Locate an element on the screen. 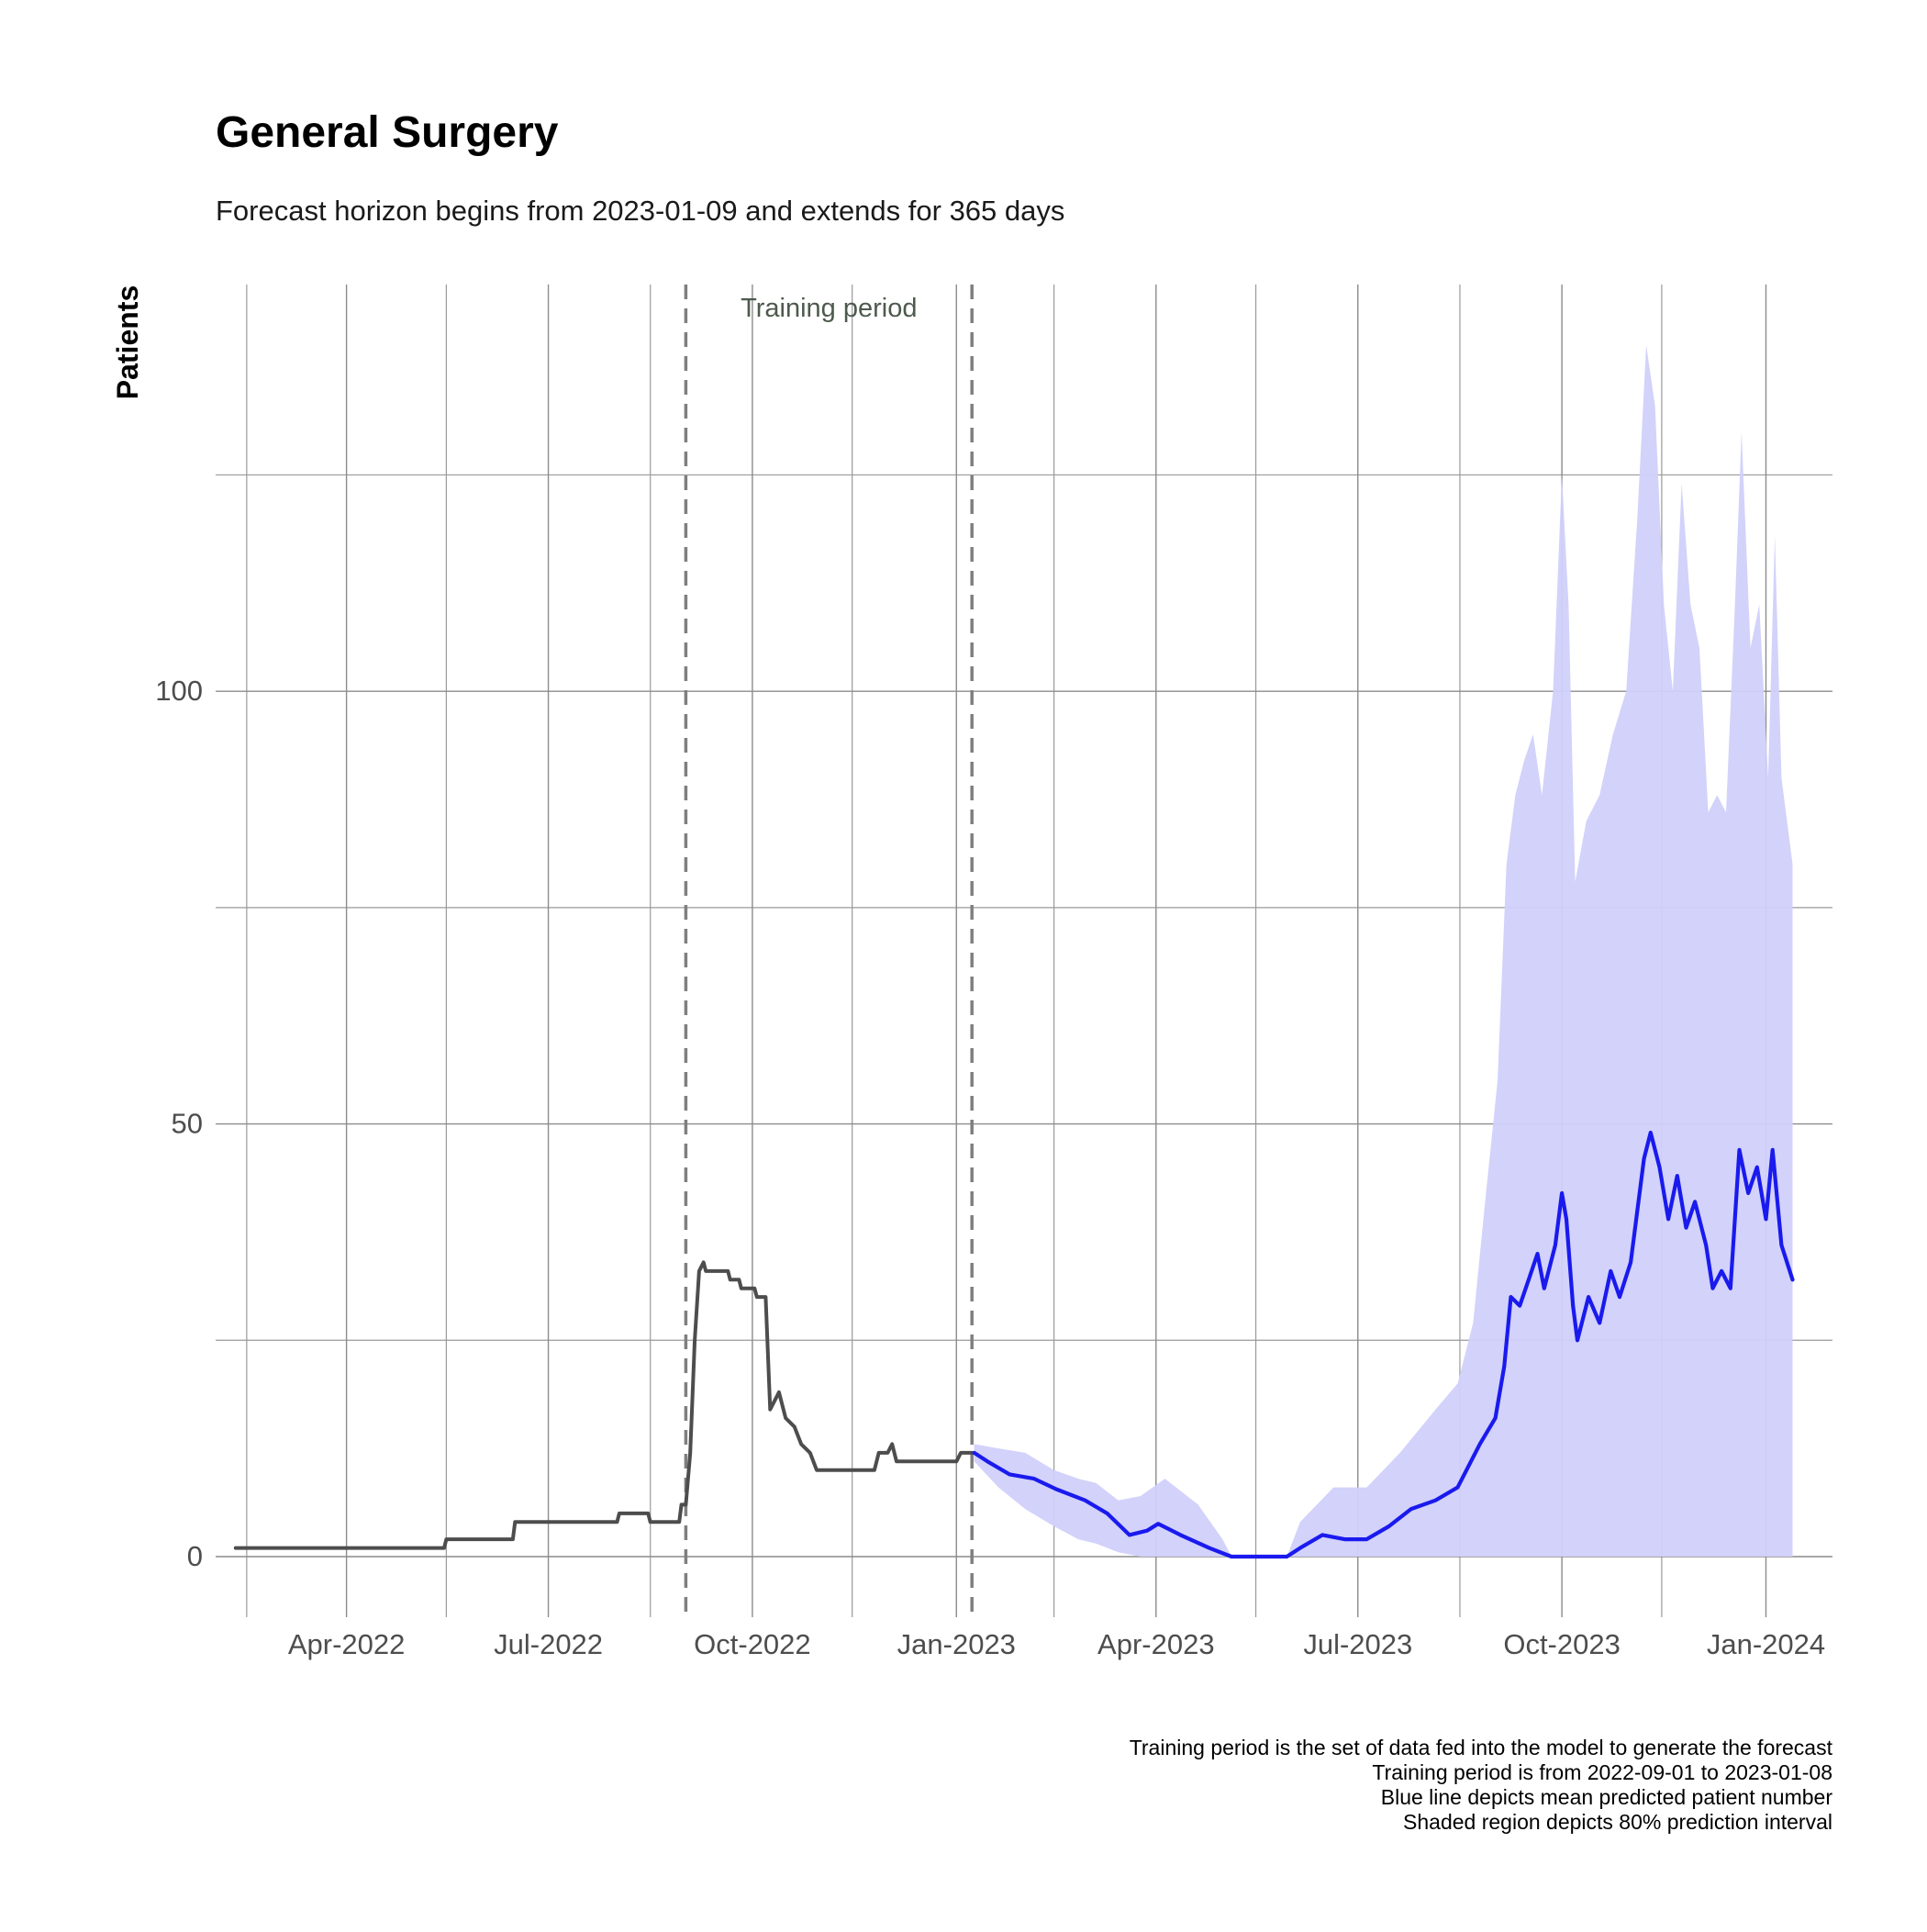  x-tick-label: Jan-2023 is located at coordinates (956, 1644).